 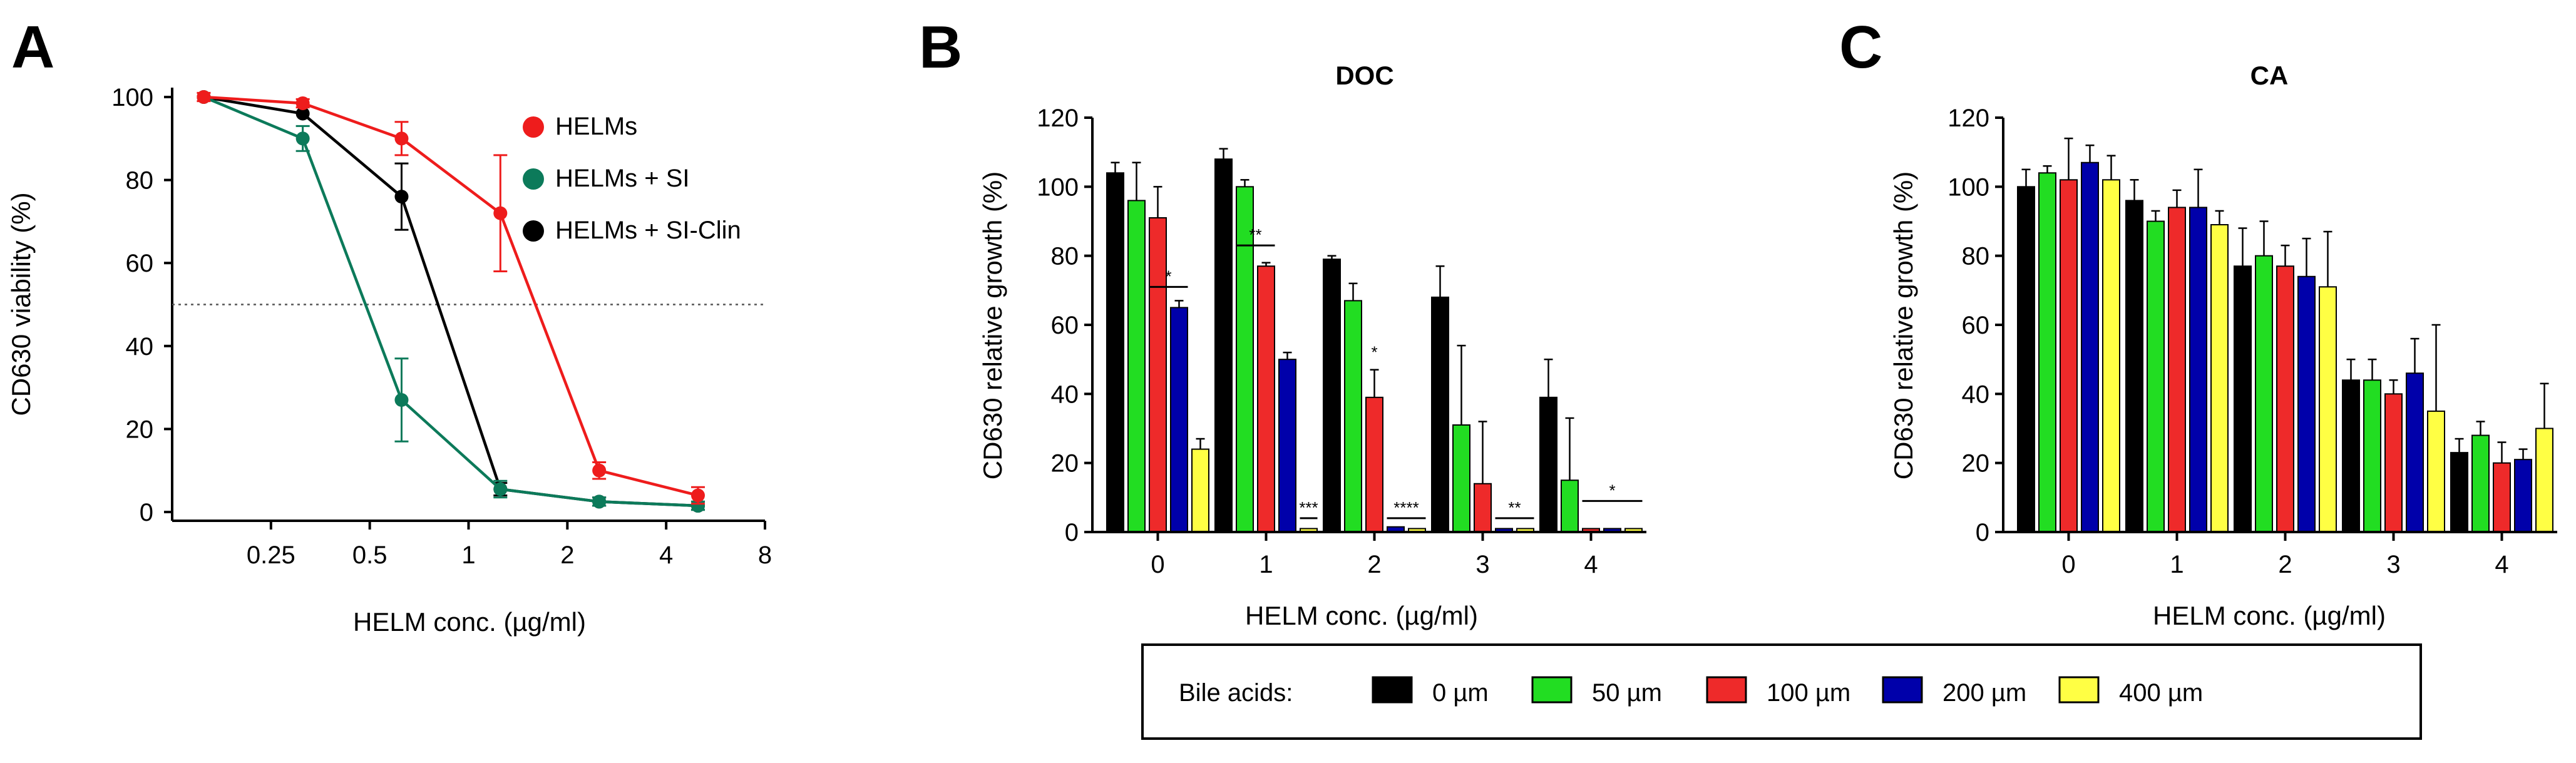 What do you see at coordinates (940, 47) in the screenshot?
I see `panel-b-letter: B` at bounding box center [940, 47].